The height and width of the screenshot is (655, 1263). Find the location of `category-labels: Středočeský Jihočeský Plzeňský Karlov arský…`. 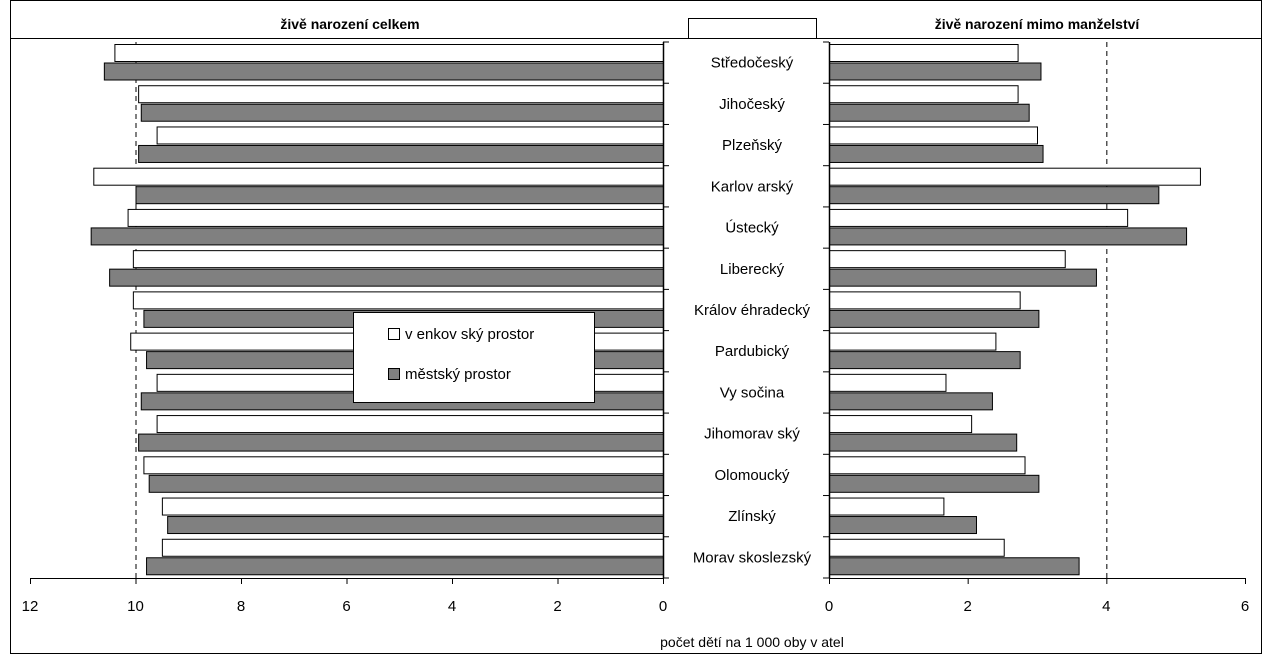

category-labels: Středočeský Jihočeský Plzeňský Karlov arský… is located at coordinates (752, 311).